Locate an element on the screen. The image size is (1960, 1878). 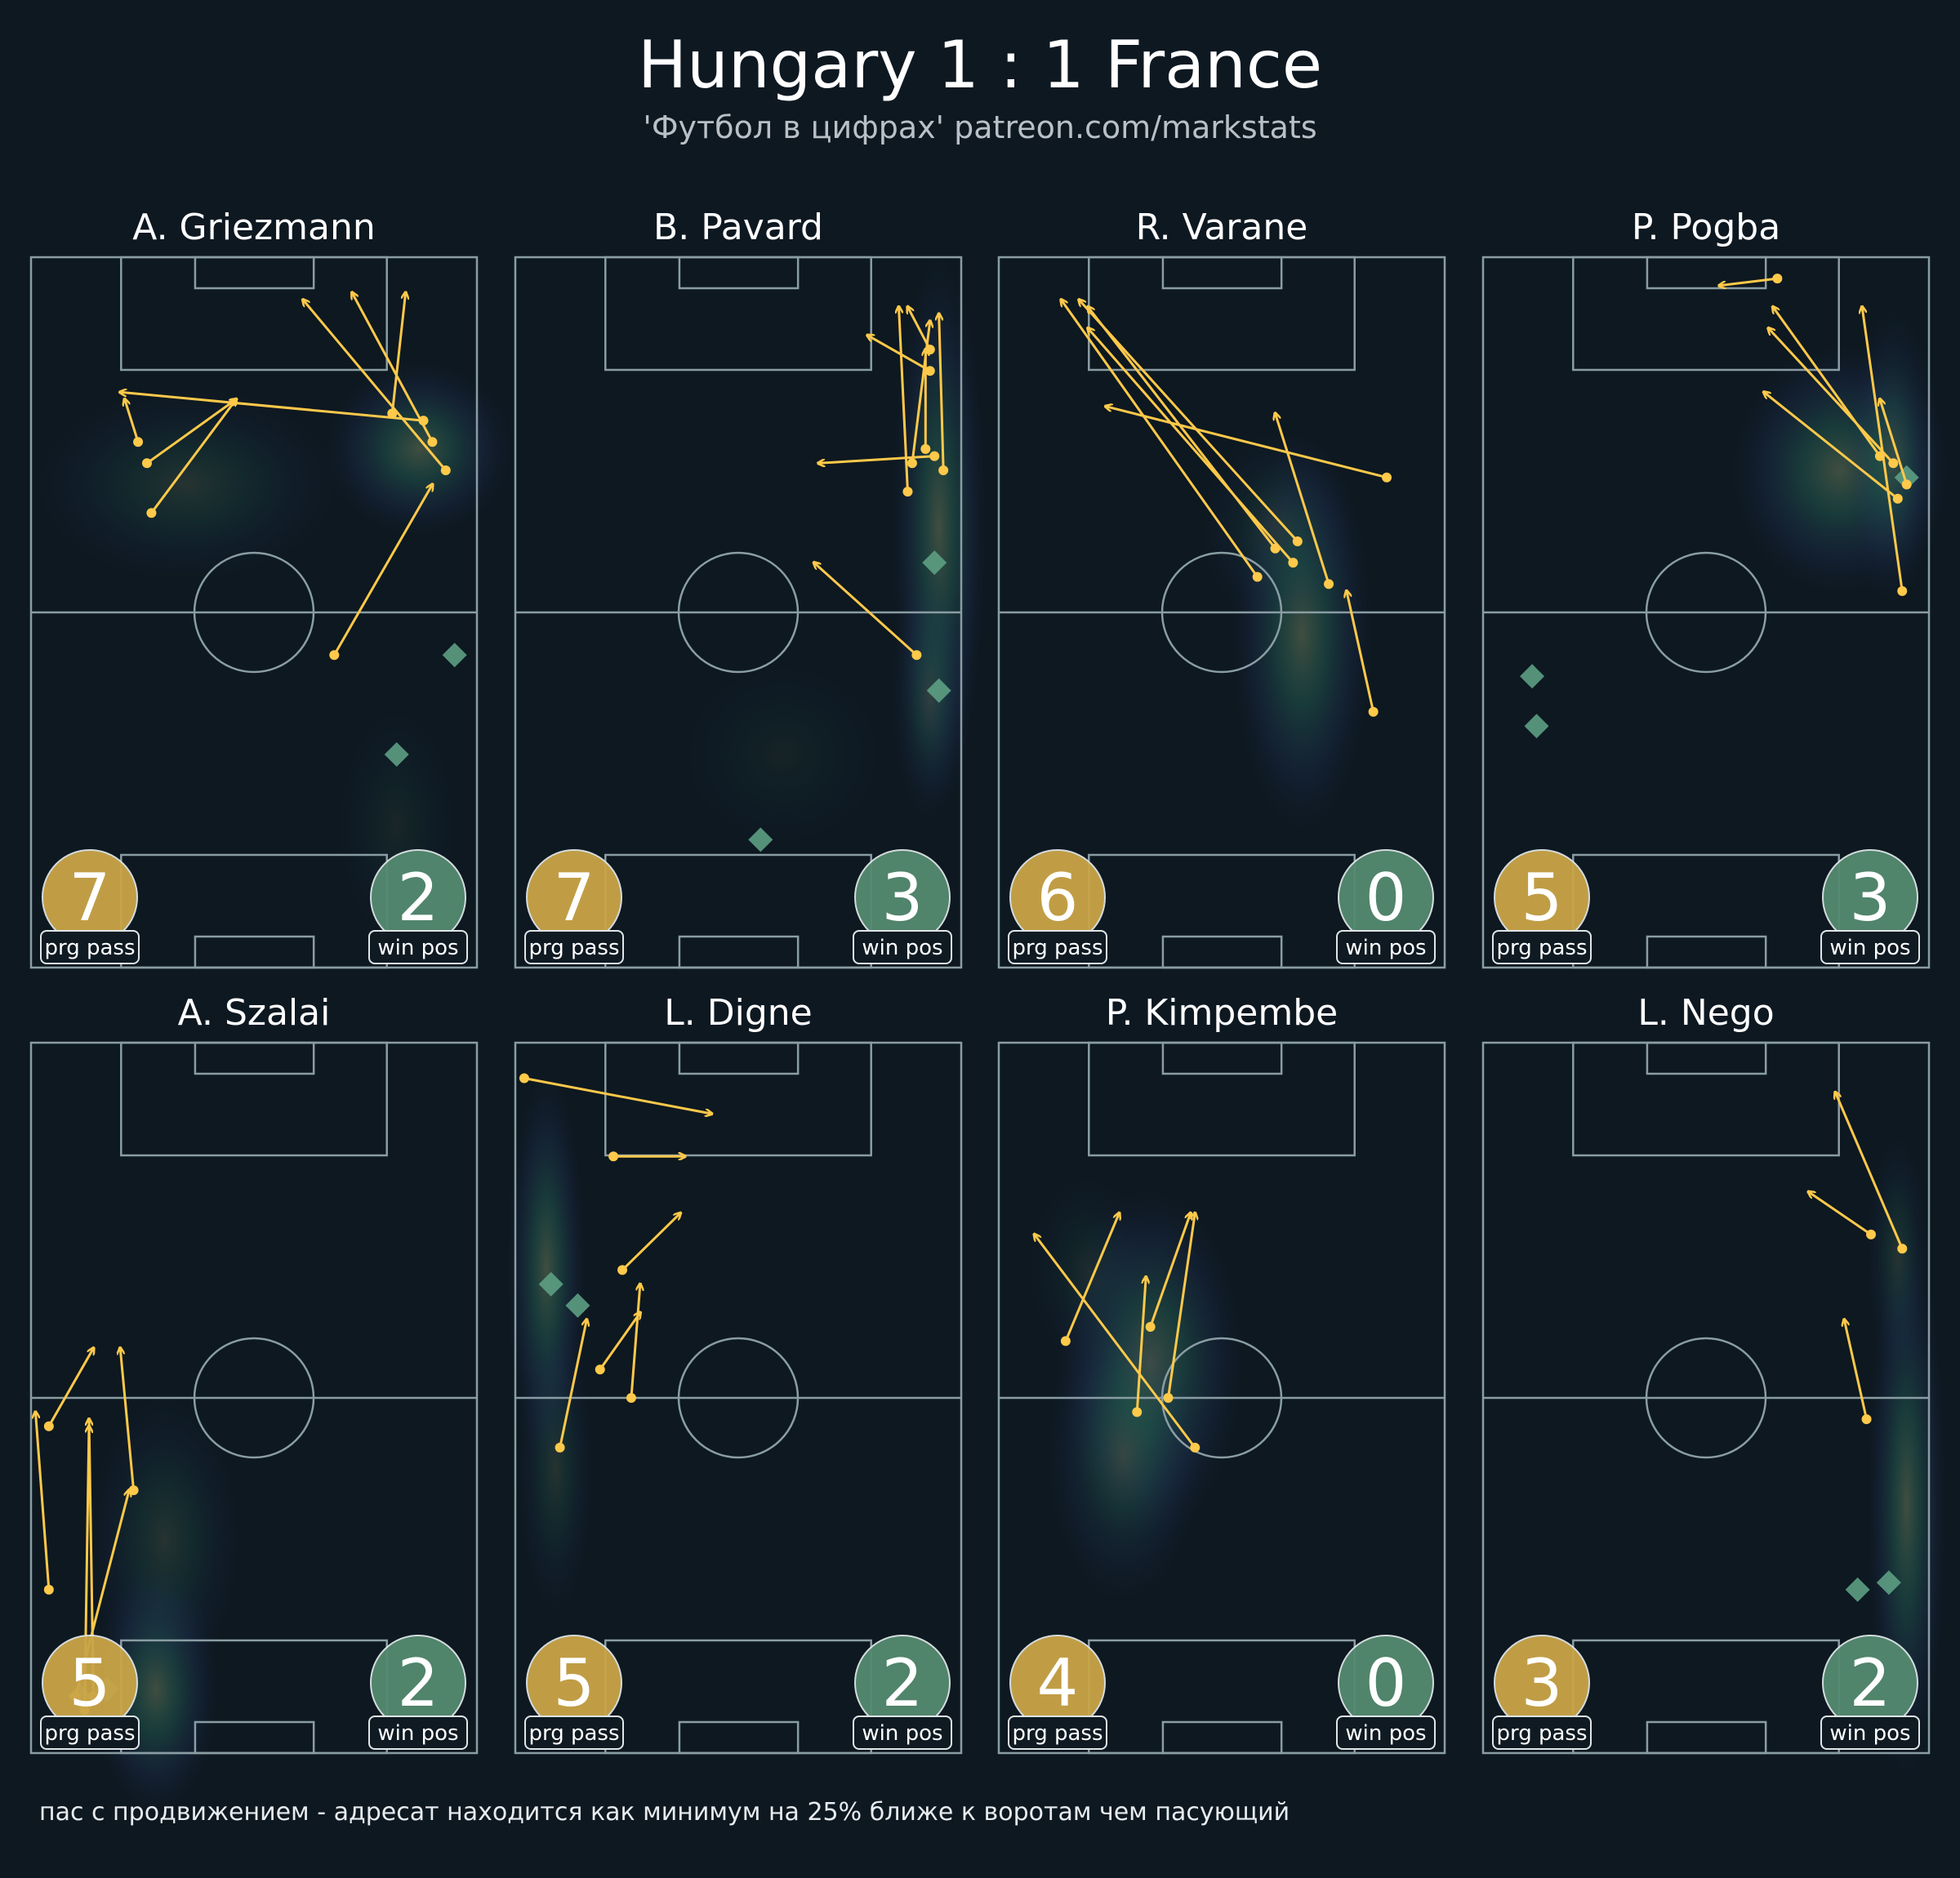
player-name: A. Griezmann is located at coordinates (253, 228).